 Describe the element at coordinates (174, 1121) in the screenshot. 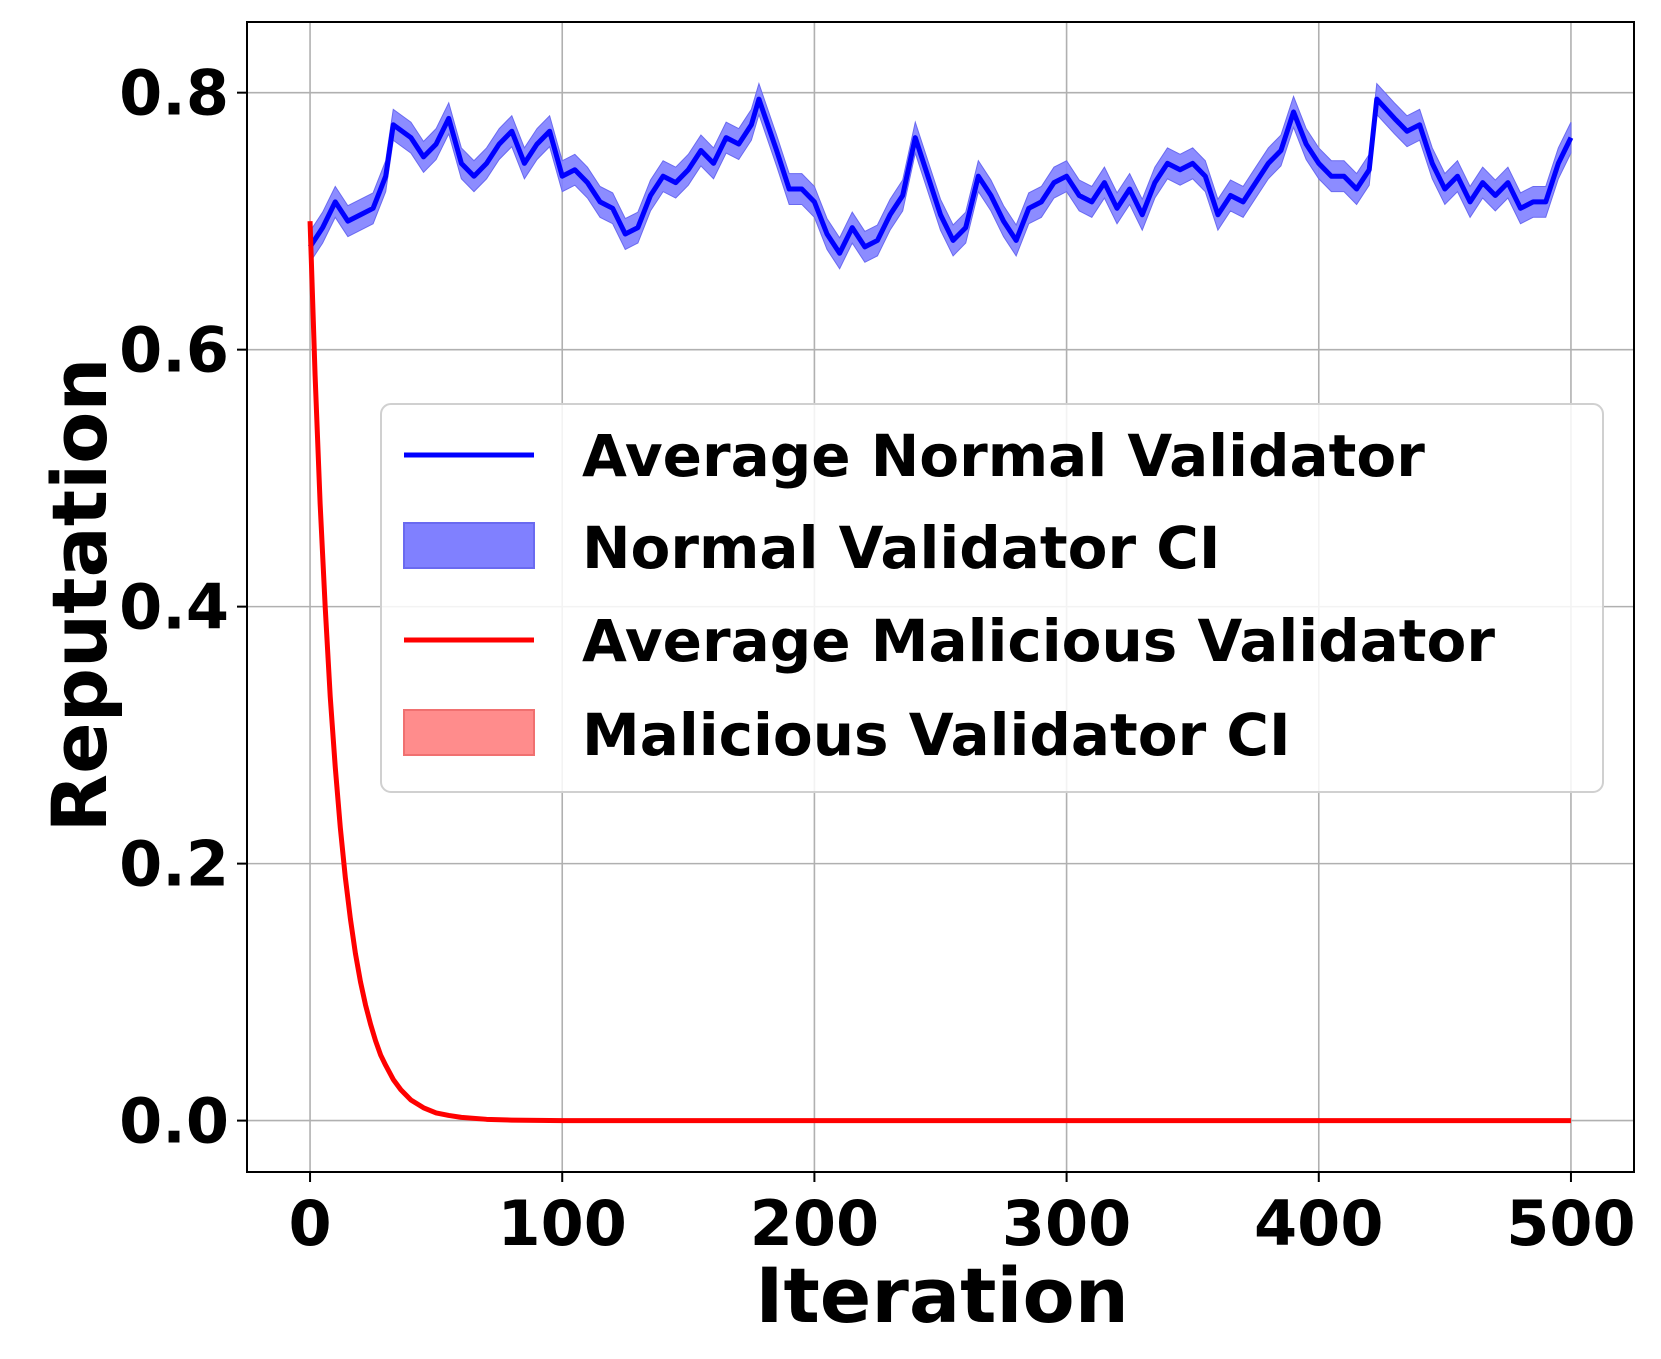

I see `y-tick-label: 0.0` at that location.